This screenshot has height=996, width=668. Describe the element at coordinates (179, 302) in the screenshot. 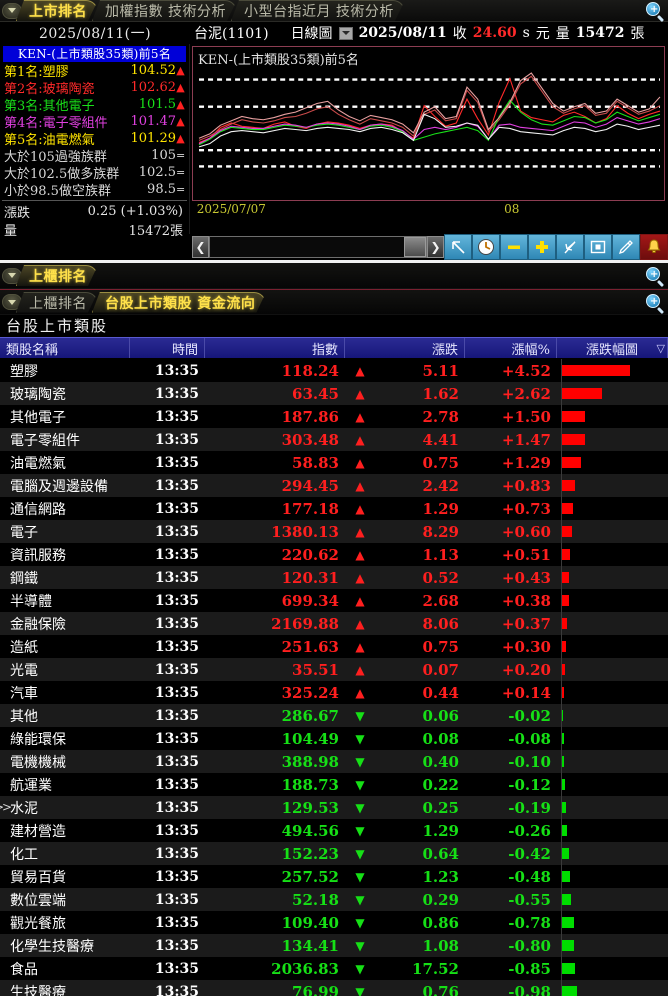

I see `tab-1: 台股上市類股 資金流向` at that location.